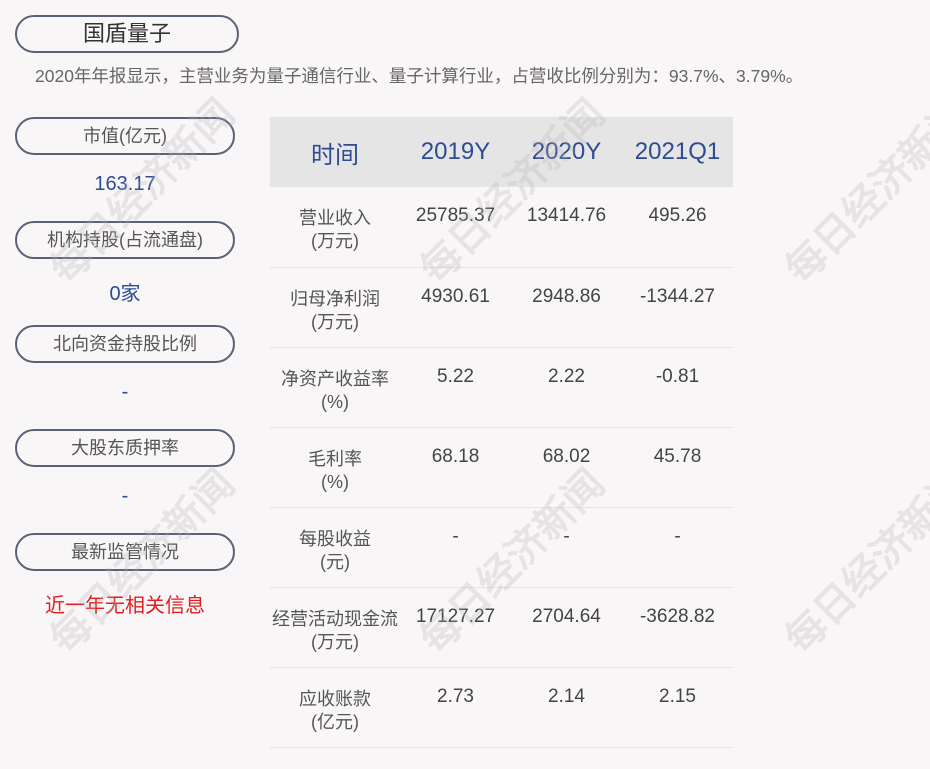 The image size is (930, 769). Describe the element at coordinates (566, 227) in the screenshot. I see `cell-value: 13414.76` at that location.